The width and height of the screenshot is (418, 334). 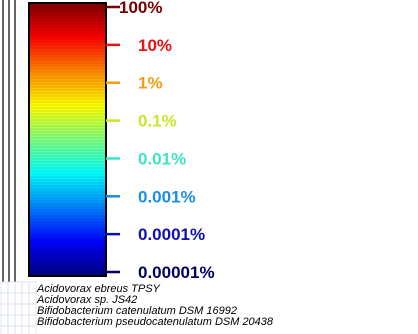 I want to click on colorbar-tick-label: 10%, so click(x=155, y=45).